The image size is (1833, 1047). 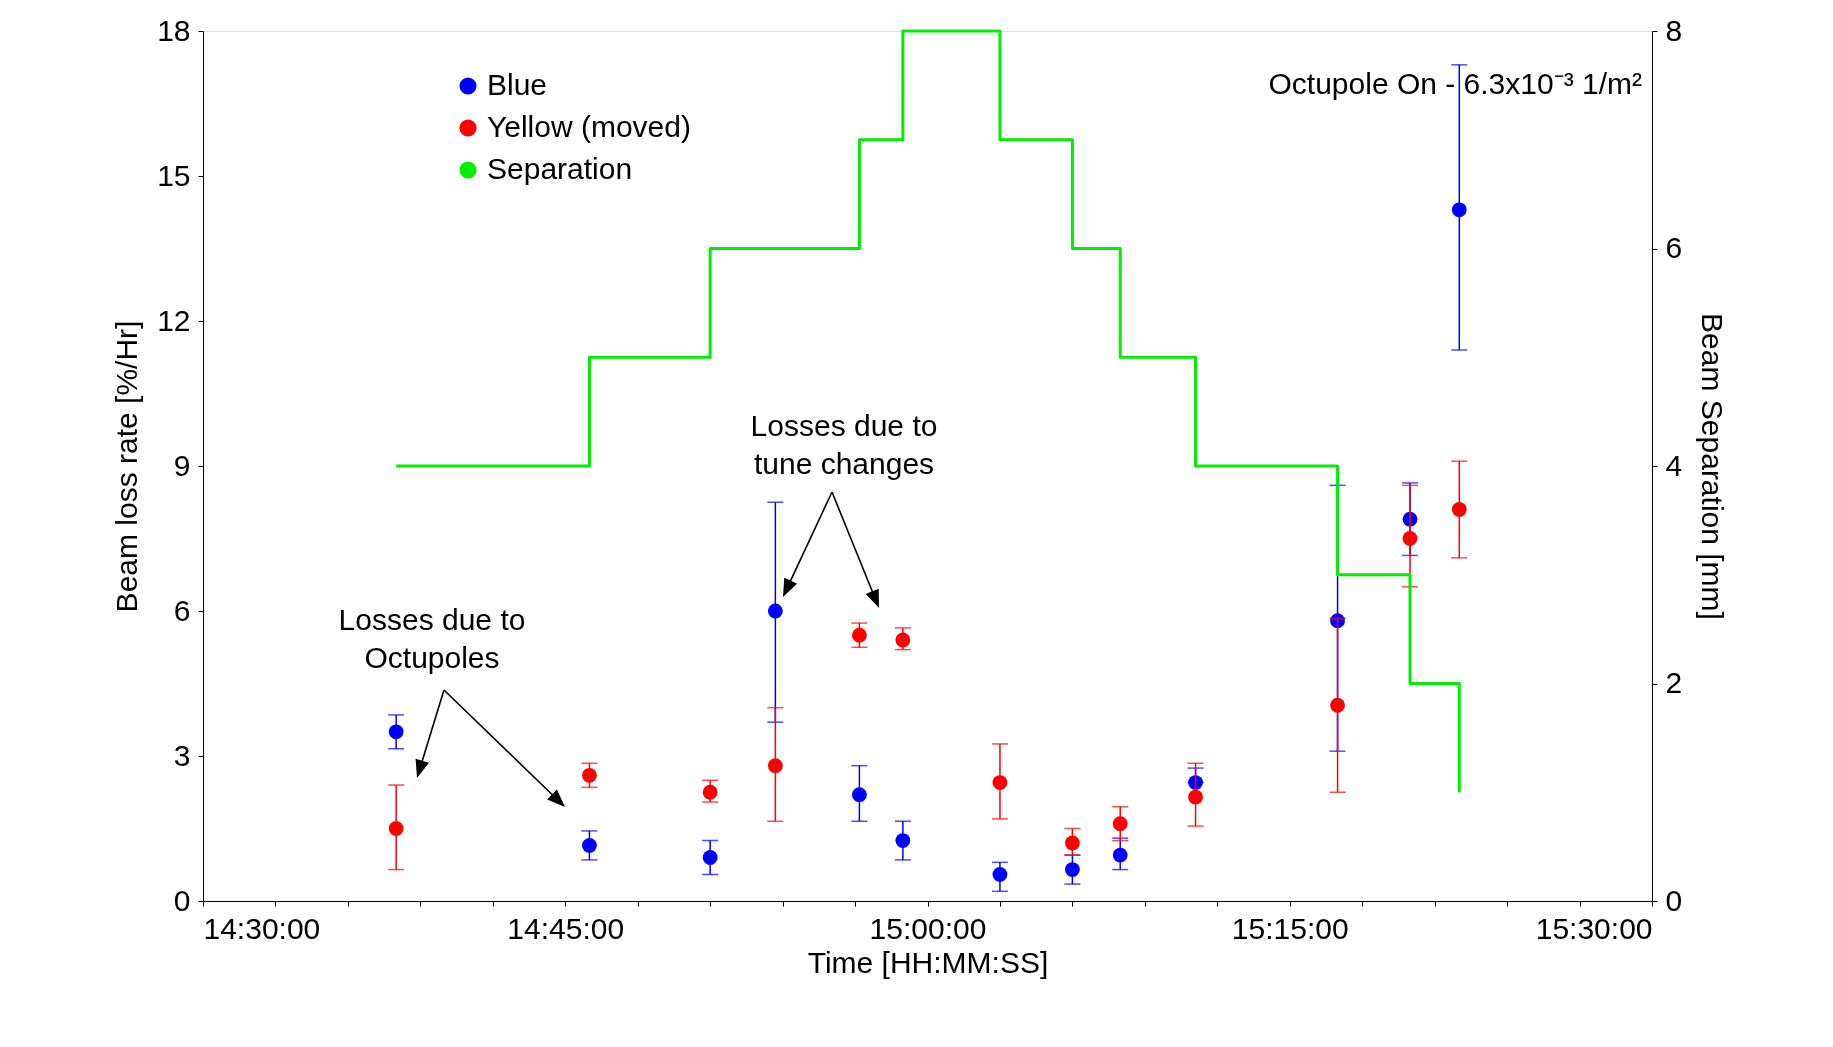 What do you see at coordinates (1290, 928) in the screenshot?
I see `x-tick-label: 15:15:00` at bounding box center [1290, 928].